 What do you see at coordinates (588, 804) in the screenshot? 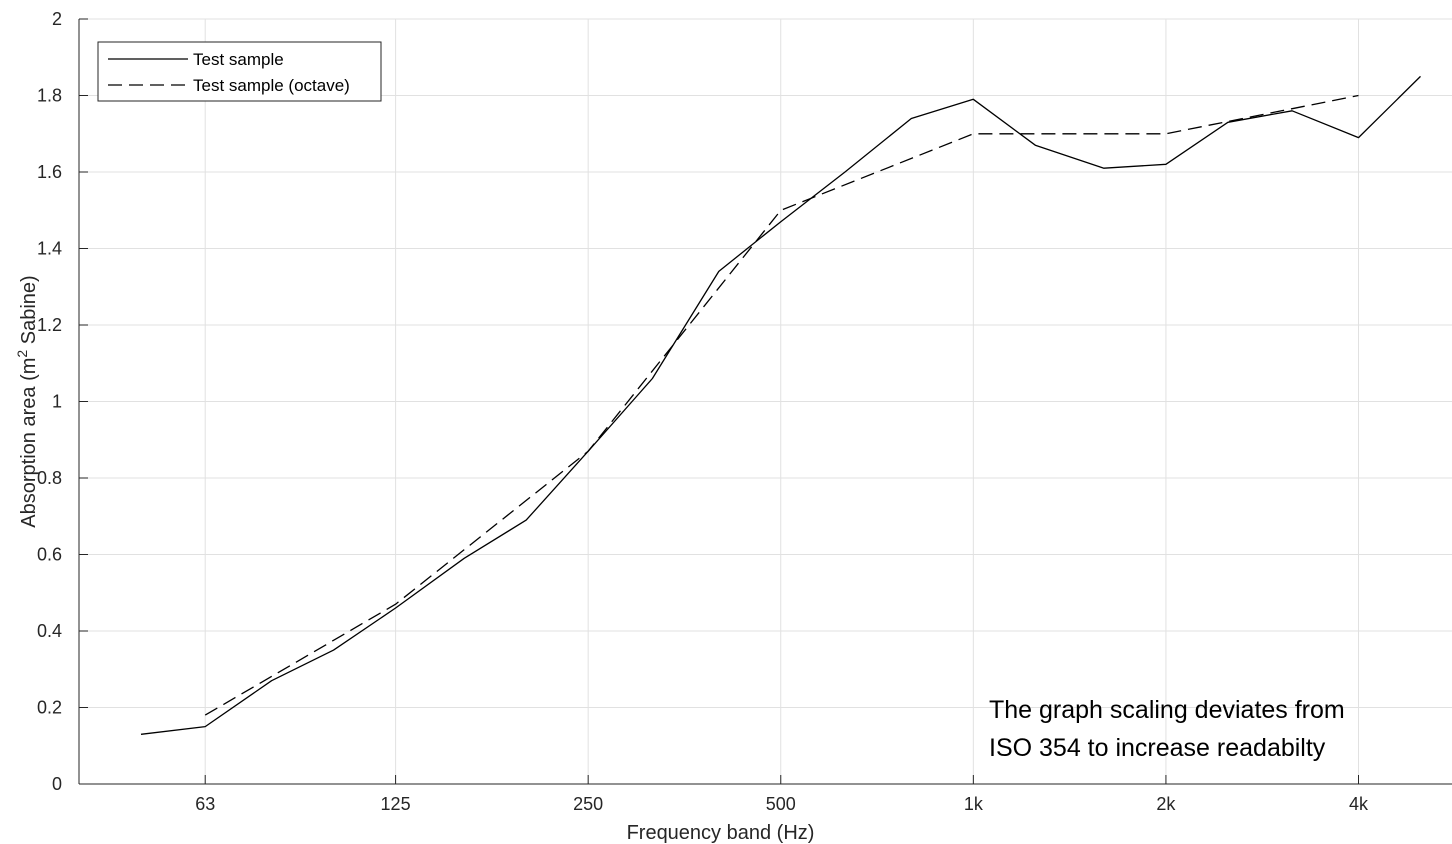
I see `x-tick-label-250: 250` at bounding box center [588, 804].